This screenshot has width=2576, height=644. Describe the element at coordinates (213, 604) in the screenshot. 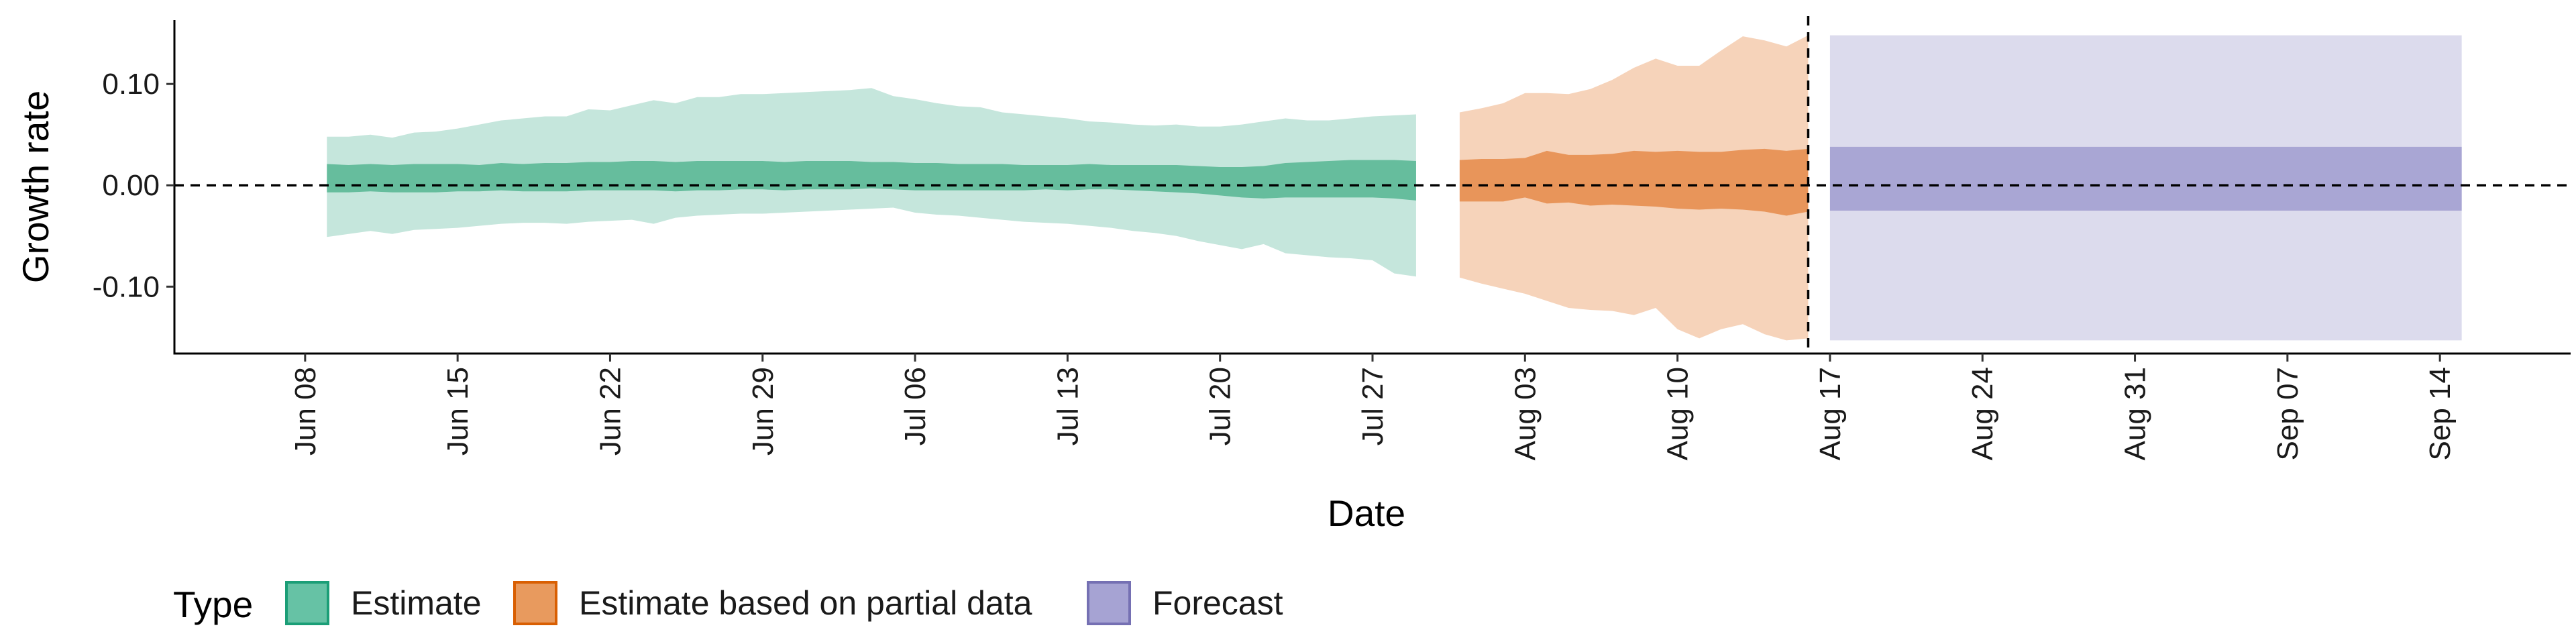

I see `legend-title: Type` at that location.